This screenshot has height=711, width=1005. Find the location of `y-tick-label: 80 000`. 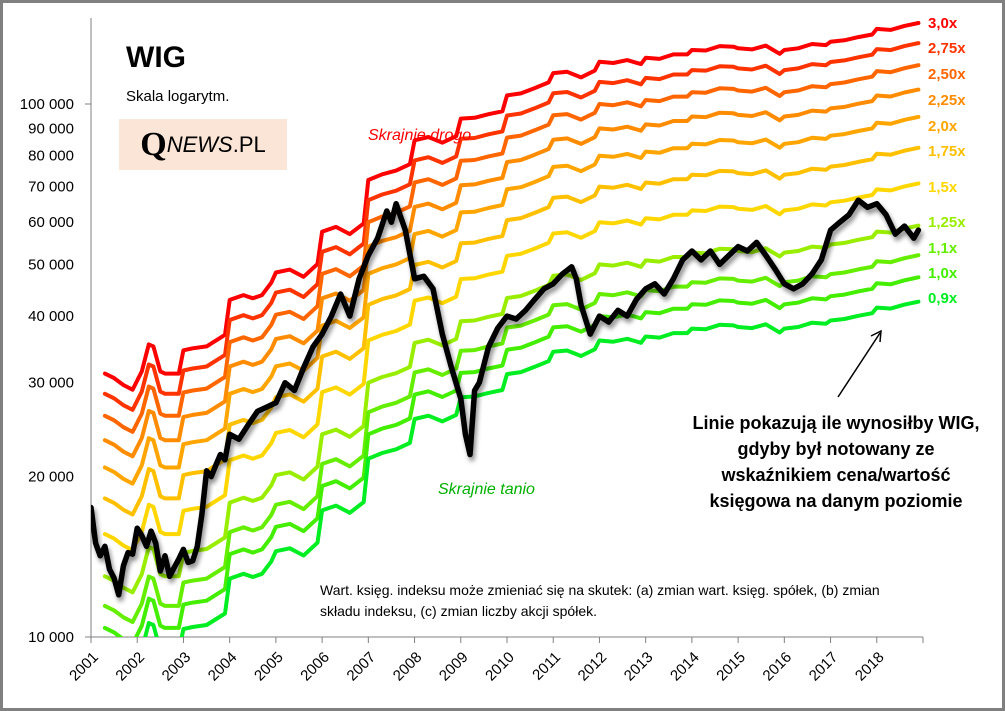

y-tick-label: 80 000 is located at coordinates (51, 156).